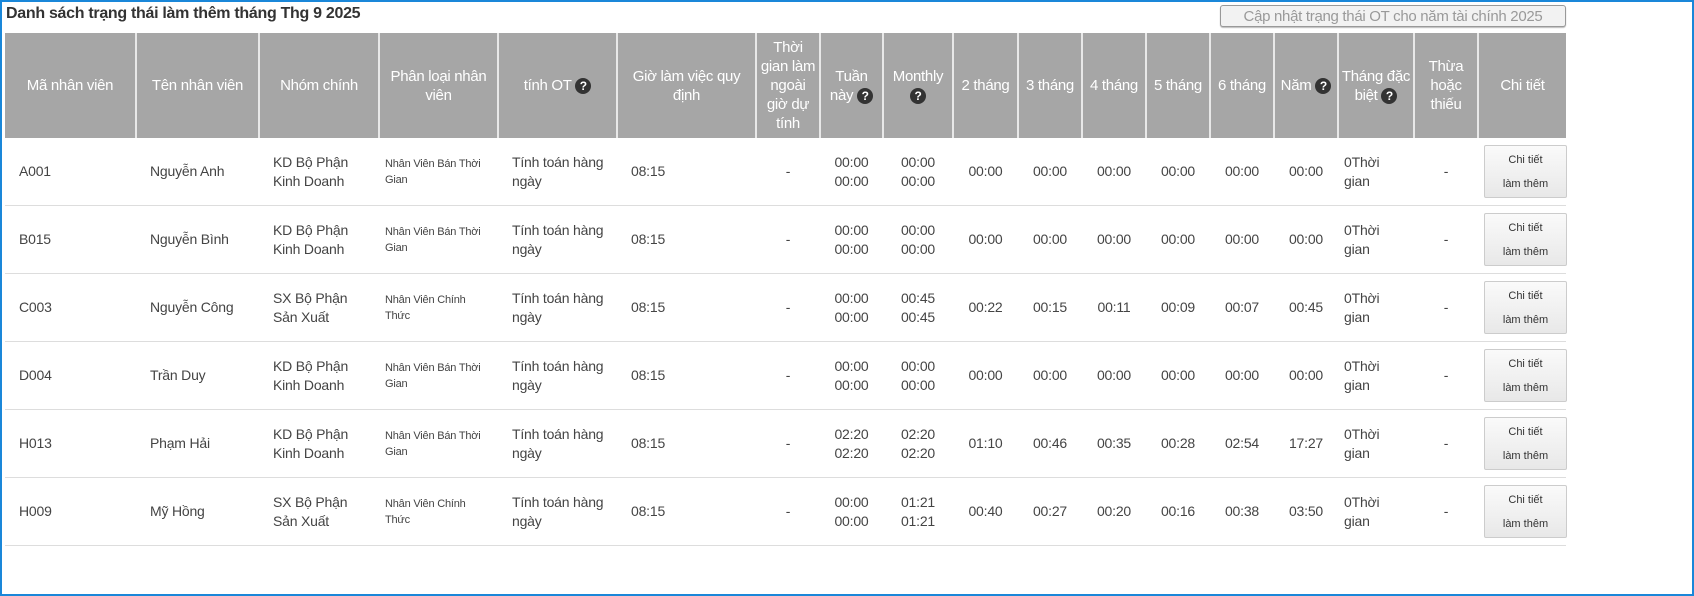  I want to click on five-months-cell: 00:00, so click(1178, 239).